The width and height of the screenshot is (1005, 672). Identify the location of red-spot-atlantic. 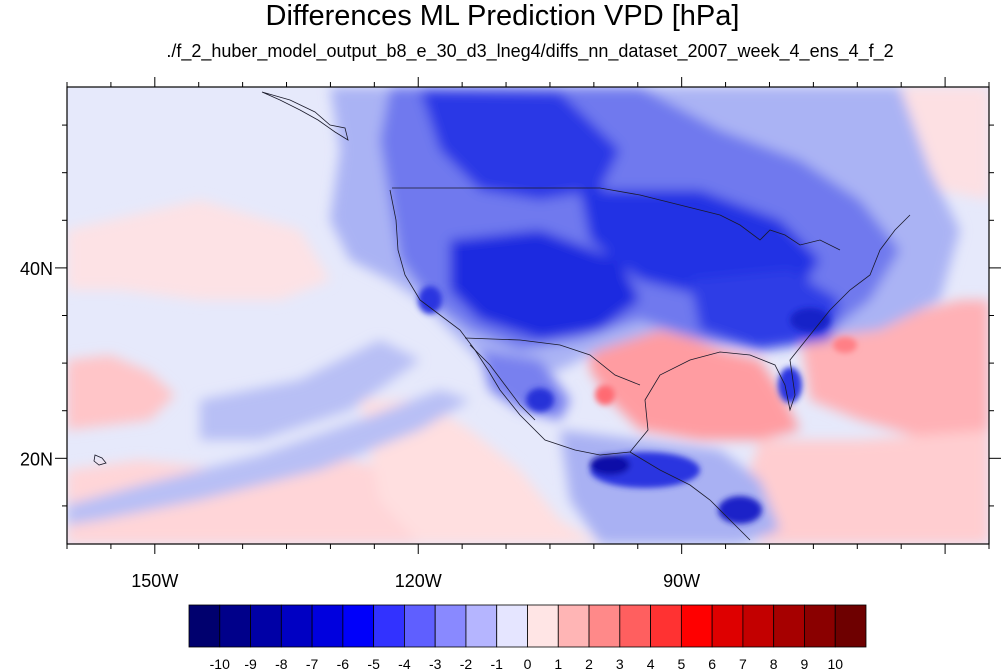
(845, 345).